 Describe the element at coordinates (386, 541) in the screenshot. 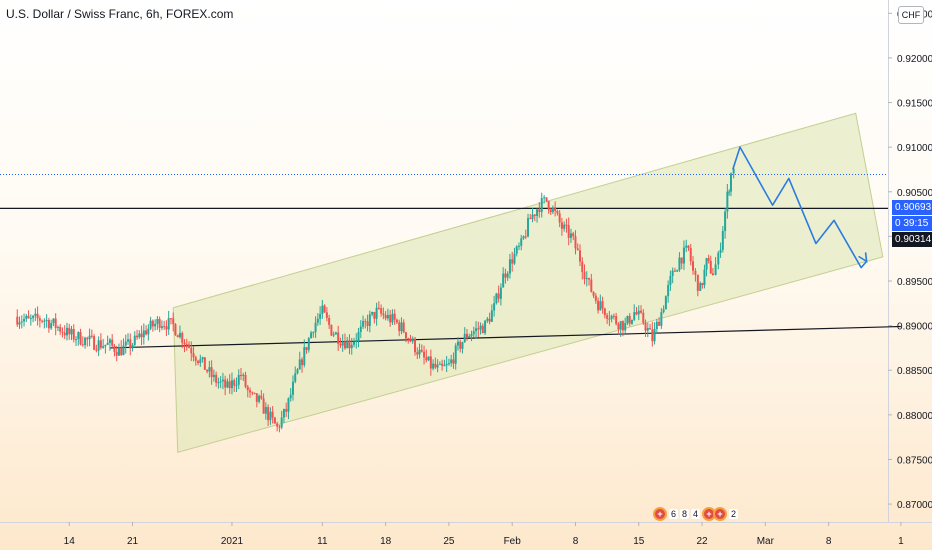

I see `x-tick-label: 18` at that location.